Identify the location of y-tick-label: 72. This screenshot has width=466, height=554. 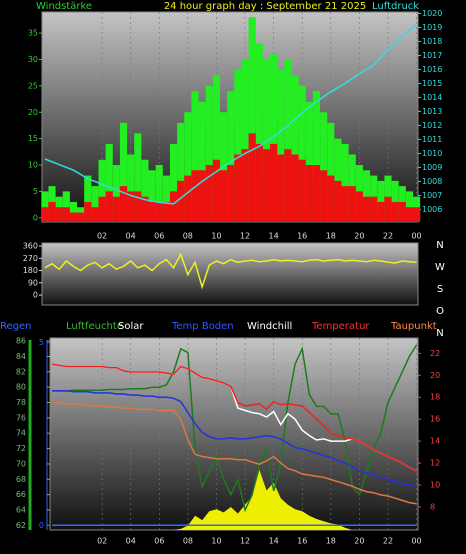
(21, 448).